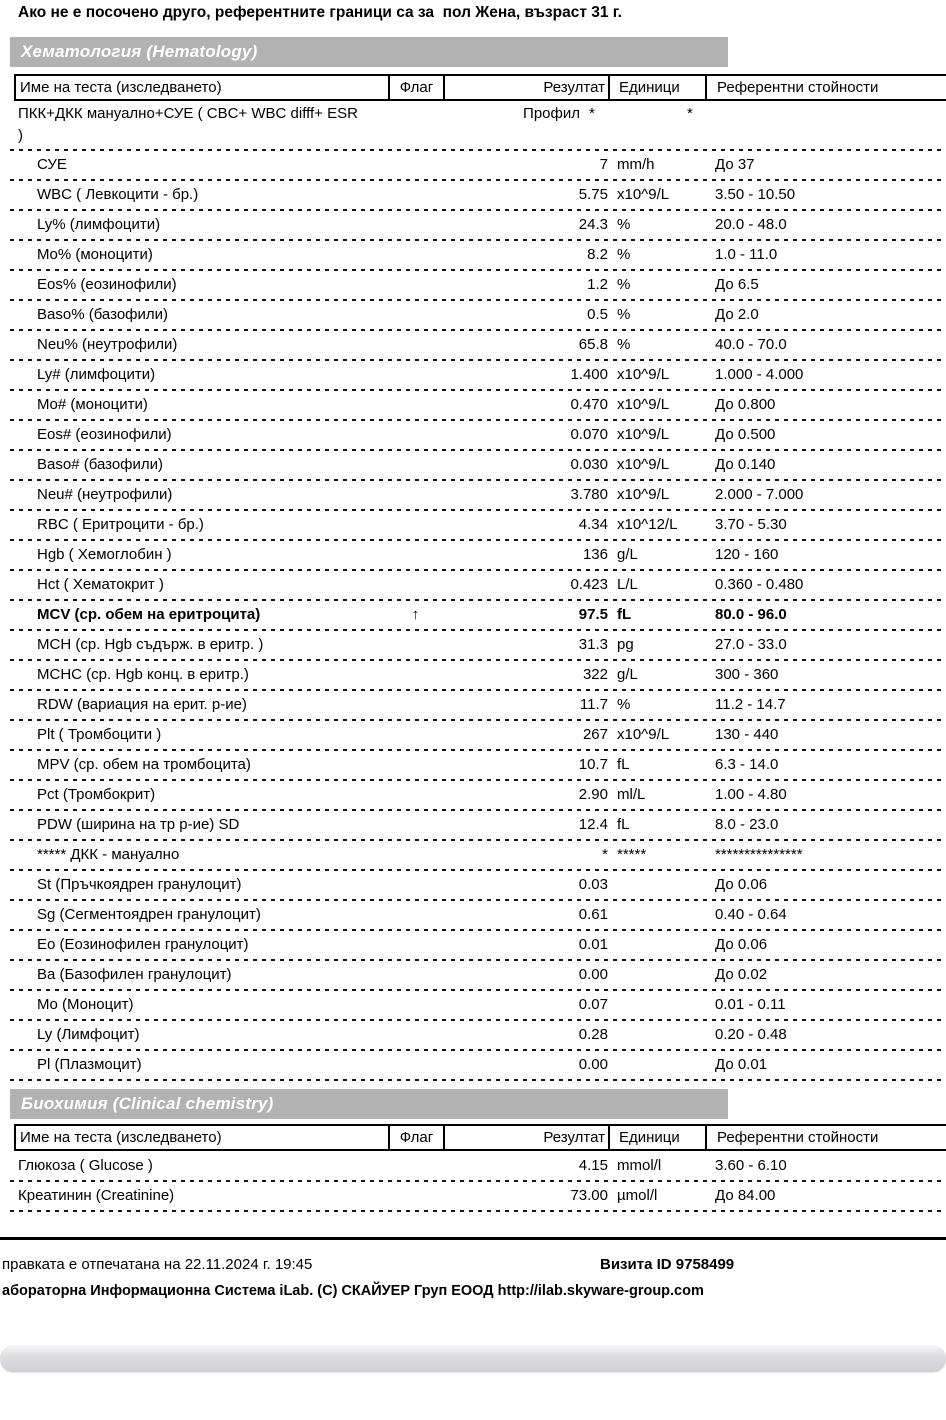 The height and width of the screenshot is (1420, 946). I want to click on test-name-cell: Plt ( Тромбоцити ), so click(99, 734).